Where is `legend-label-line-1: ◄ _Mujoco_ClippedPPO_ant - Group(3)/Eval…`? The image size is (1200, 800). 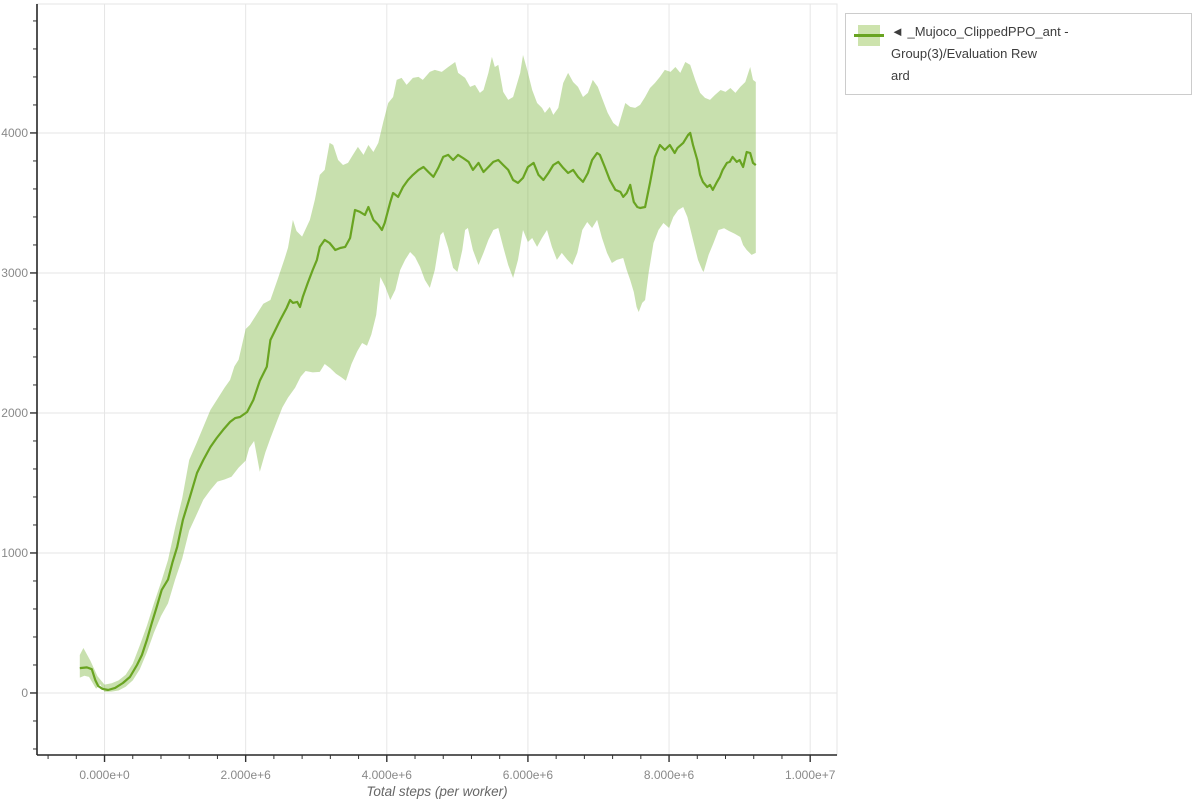 legend-label-line-1: ◄ _Mujoco_ClippedPPO_ant - Group(3)/Eval… is located at coordinates (980, 42).